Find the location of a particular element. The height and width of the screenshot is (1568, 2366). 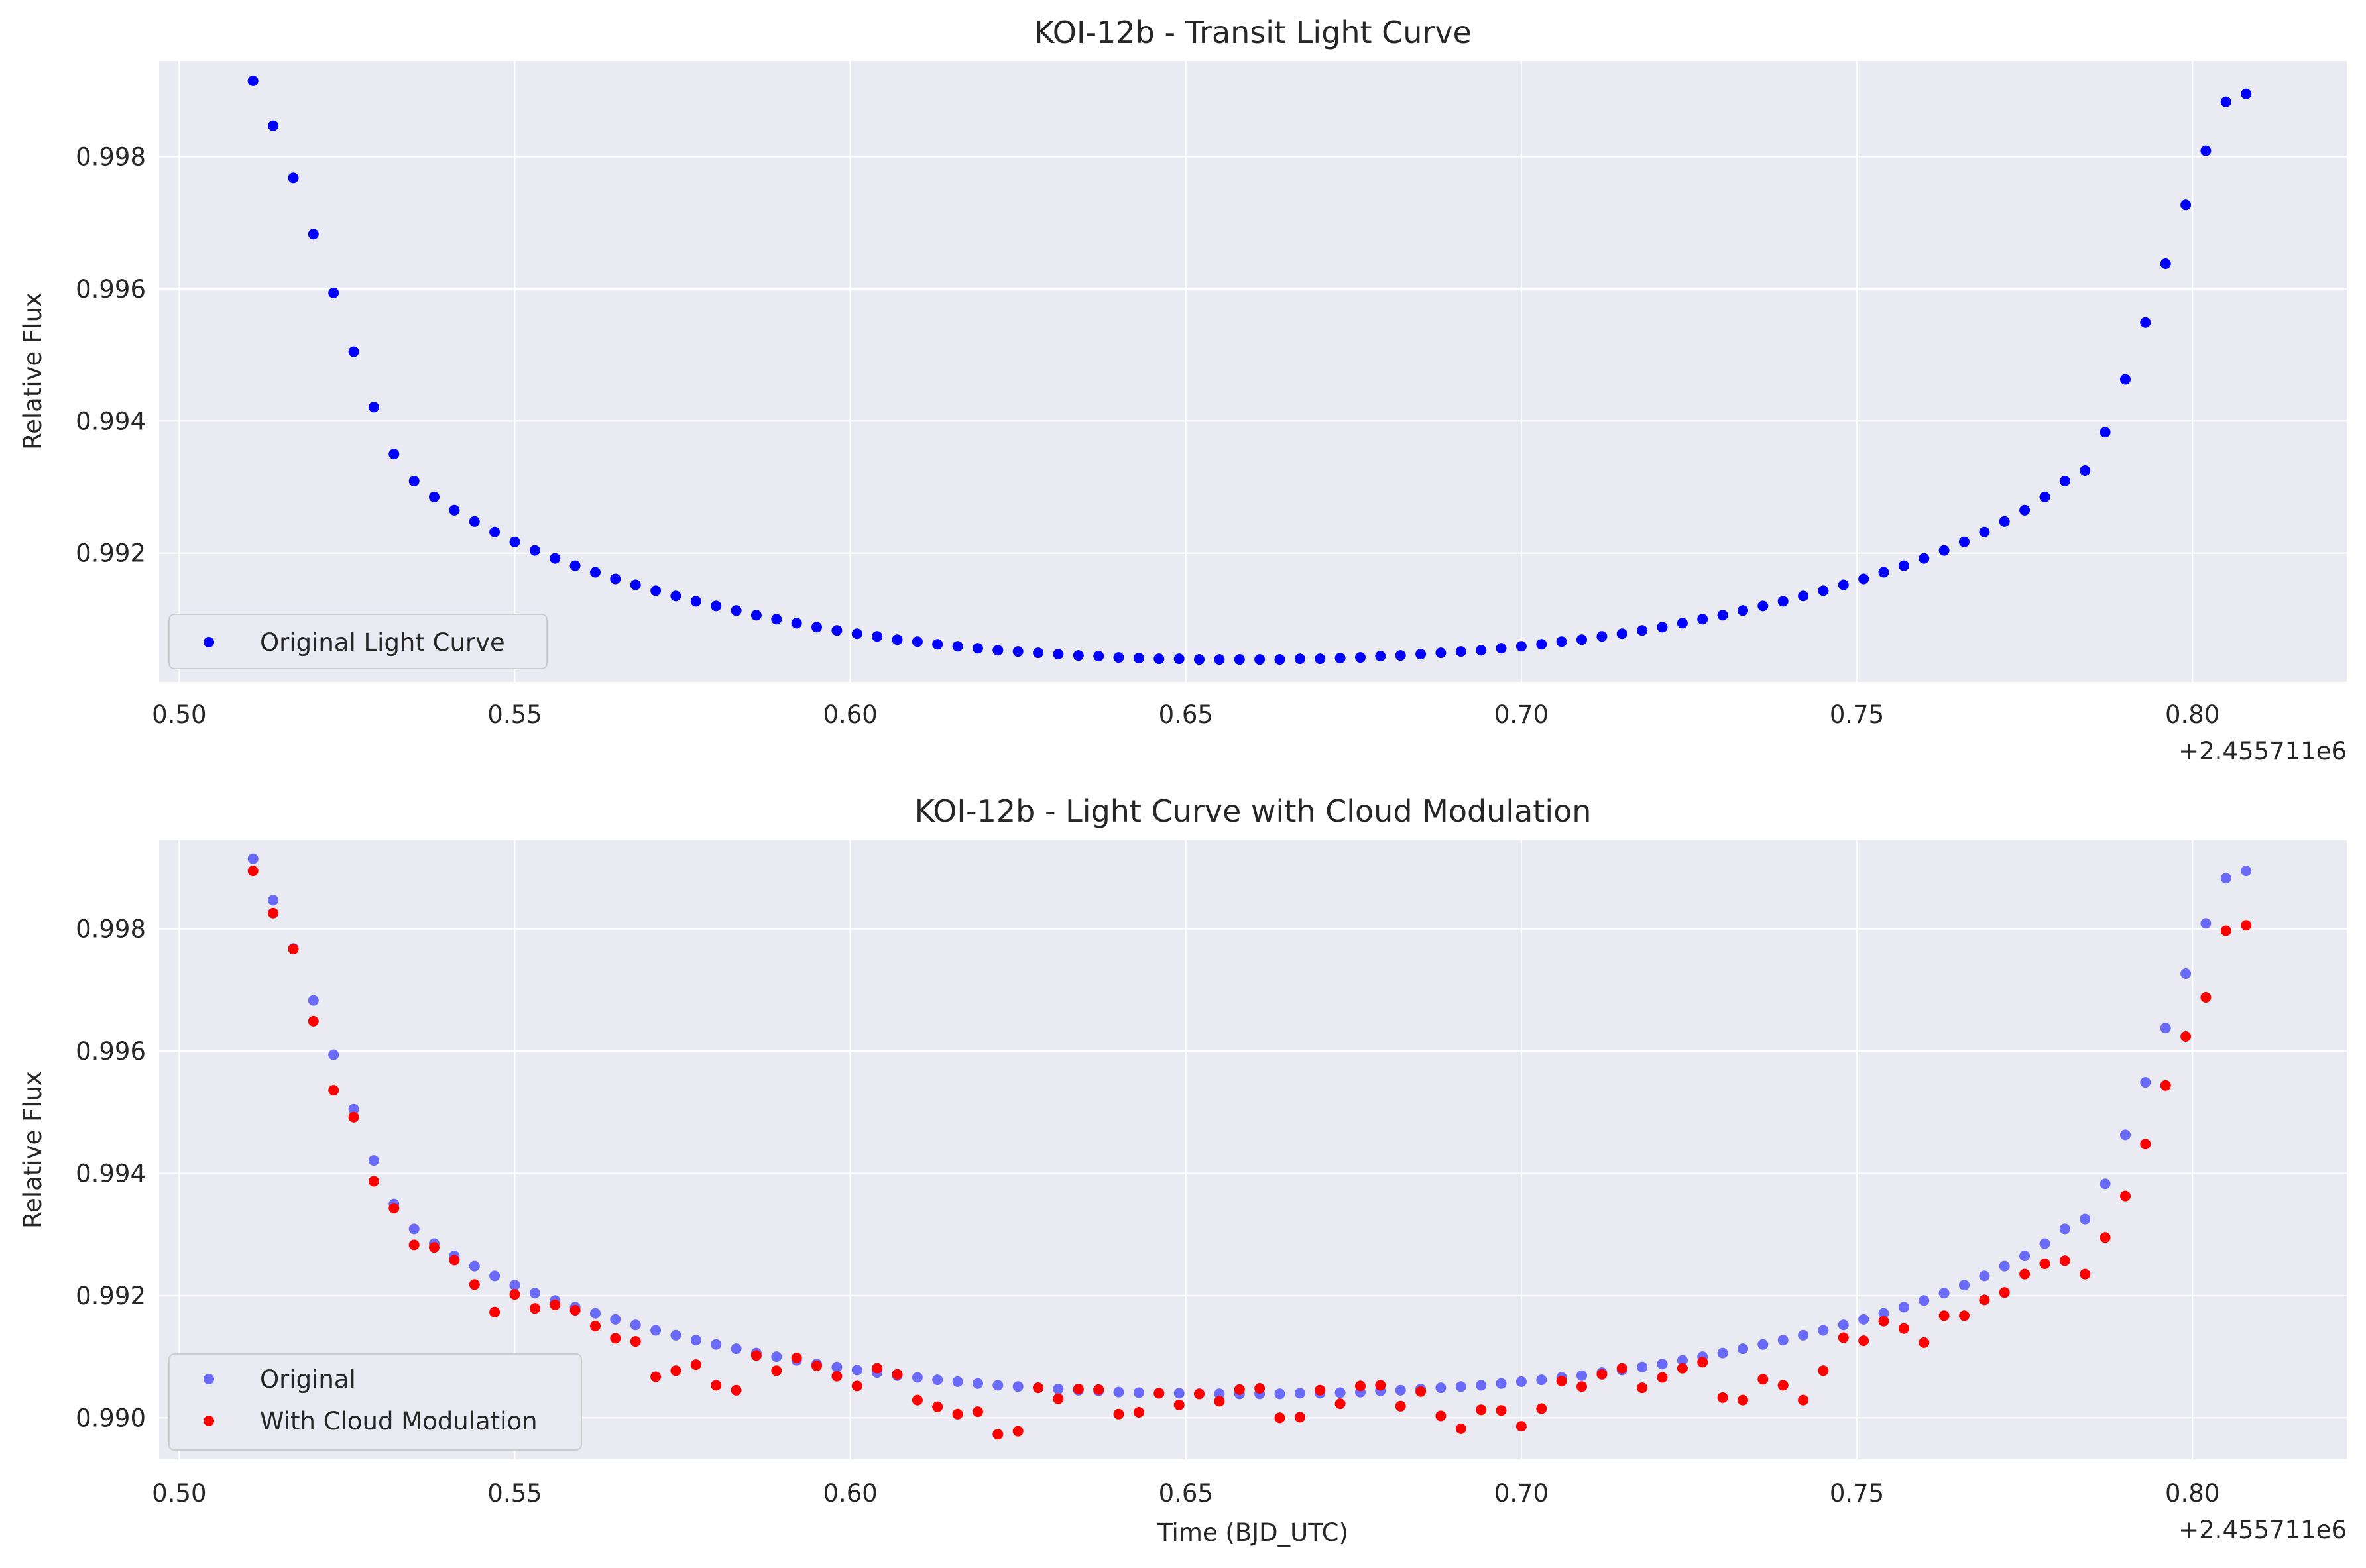

x-tick-label: 0.60 is located at coordinates (850, 1494).